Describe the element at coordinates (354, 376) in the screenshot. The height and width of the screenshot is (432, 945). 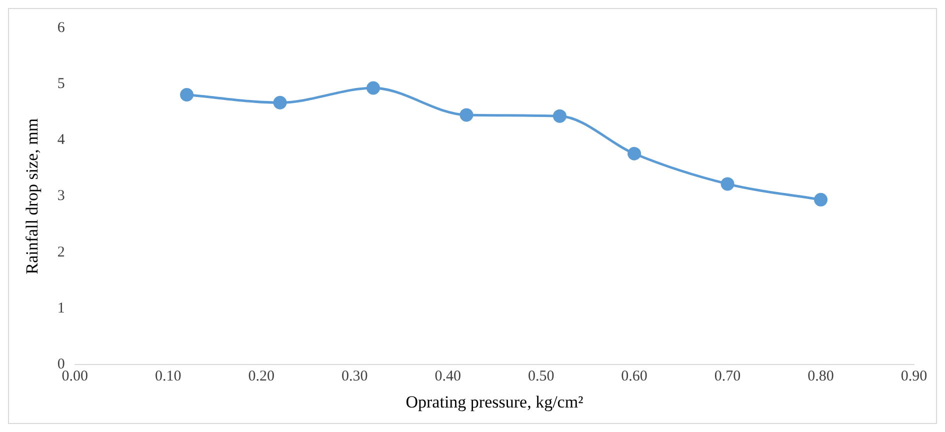
I see `x-tick-label: 0.30` at that location.